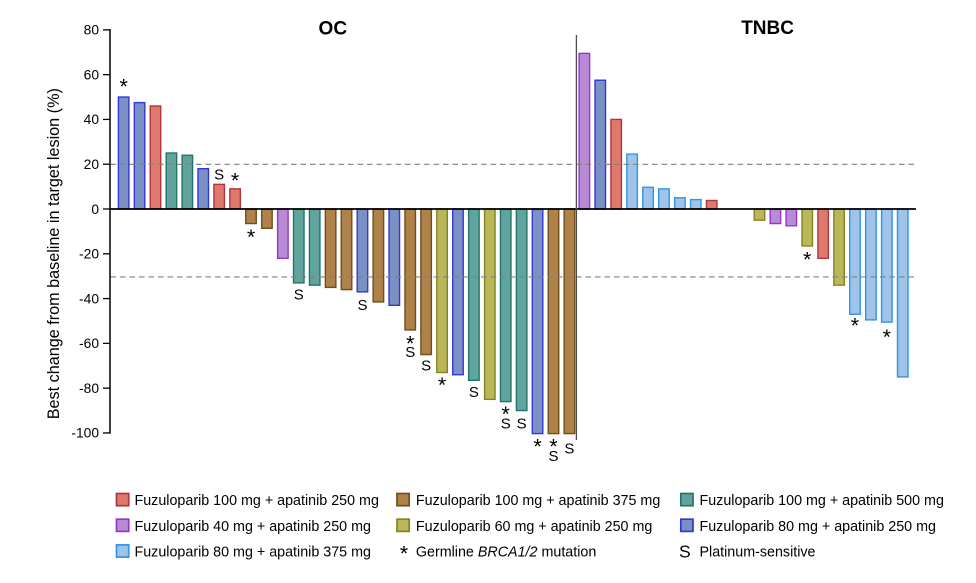  Describe the element at coordinates (89, 254) in the screenshot. I see `svg-text: -20` at that location.